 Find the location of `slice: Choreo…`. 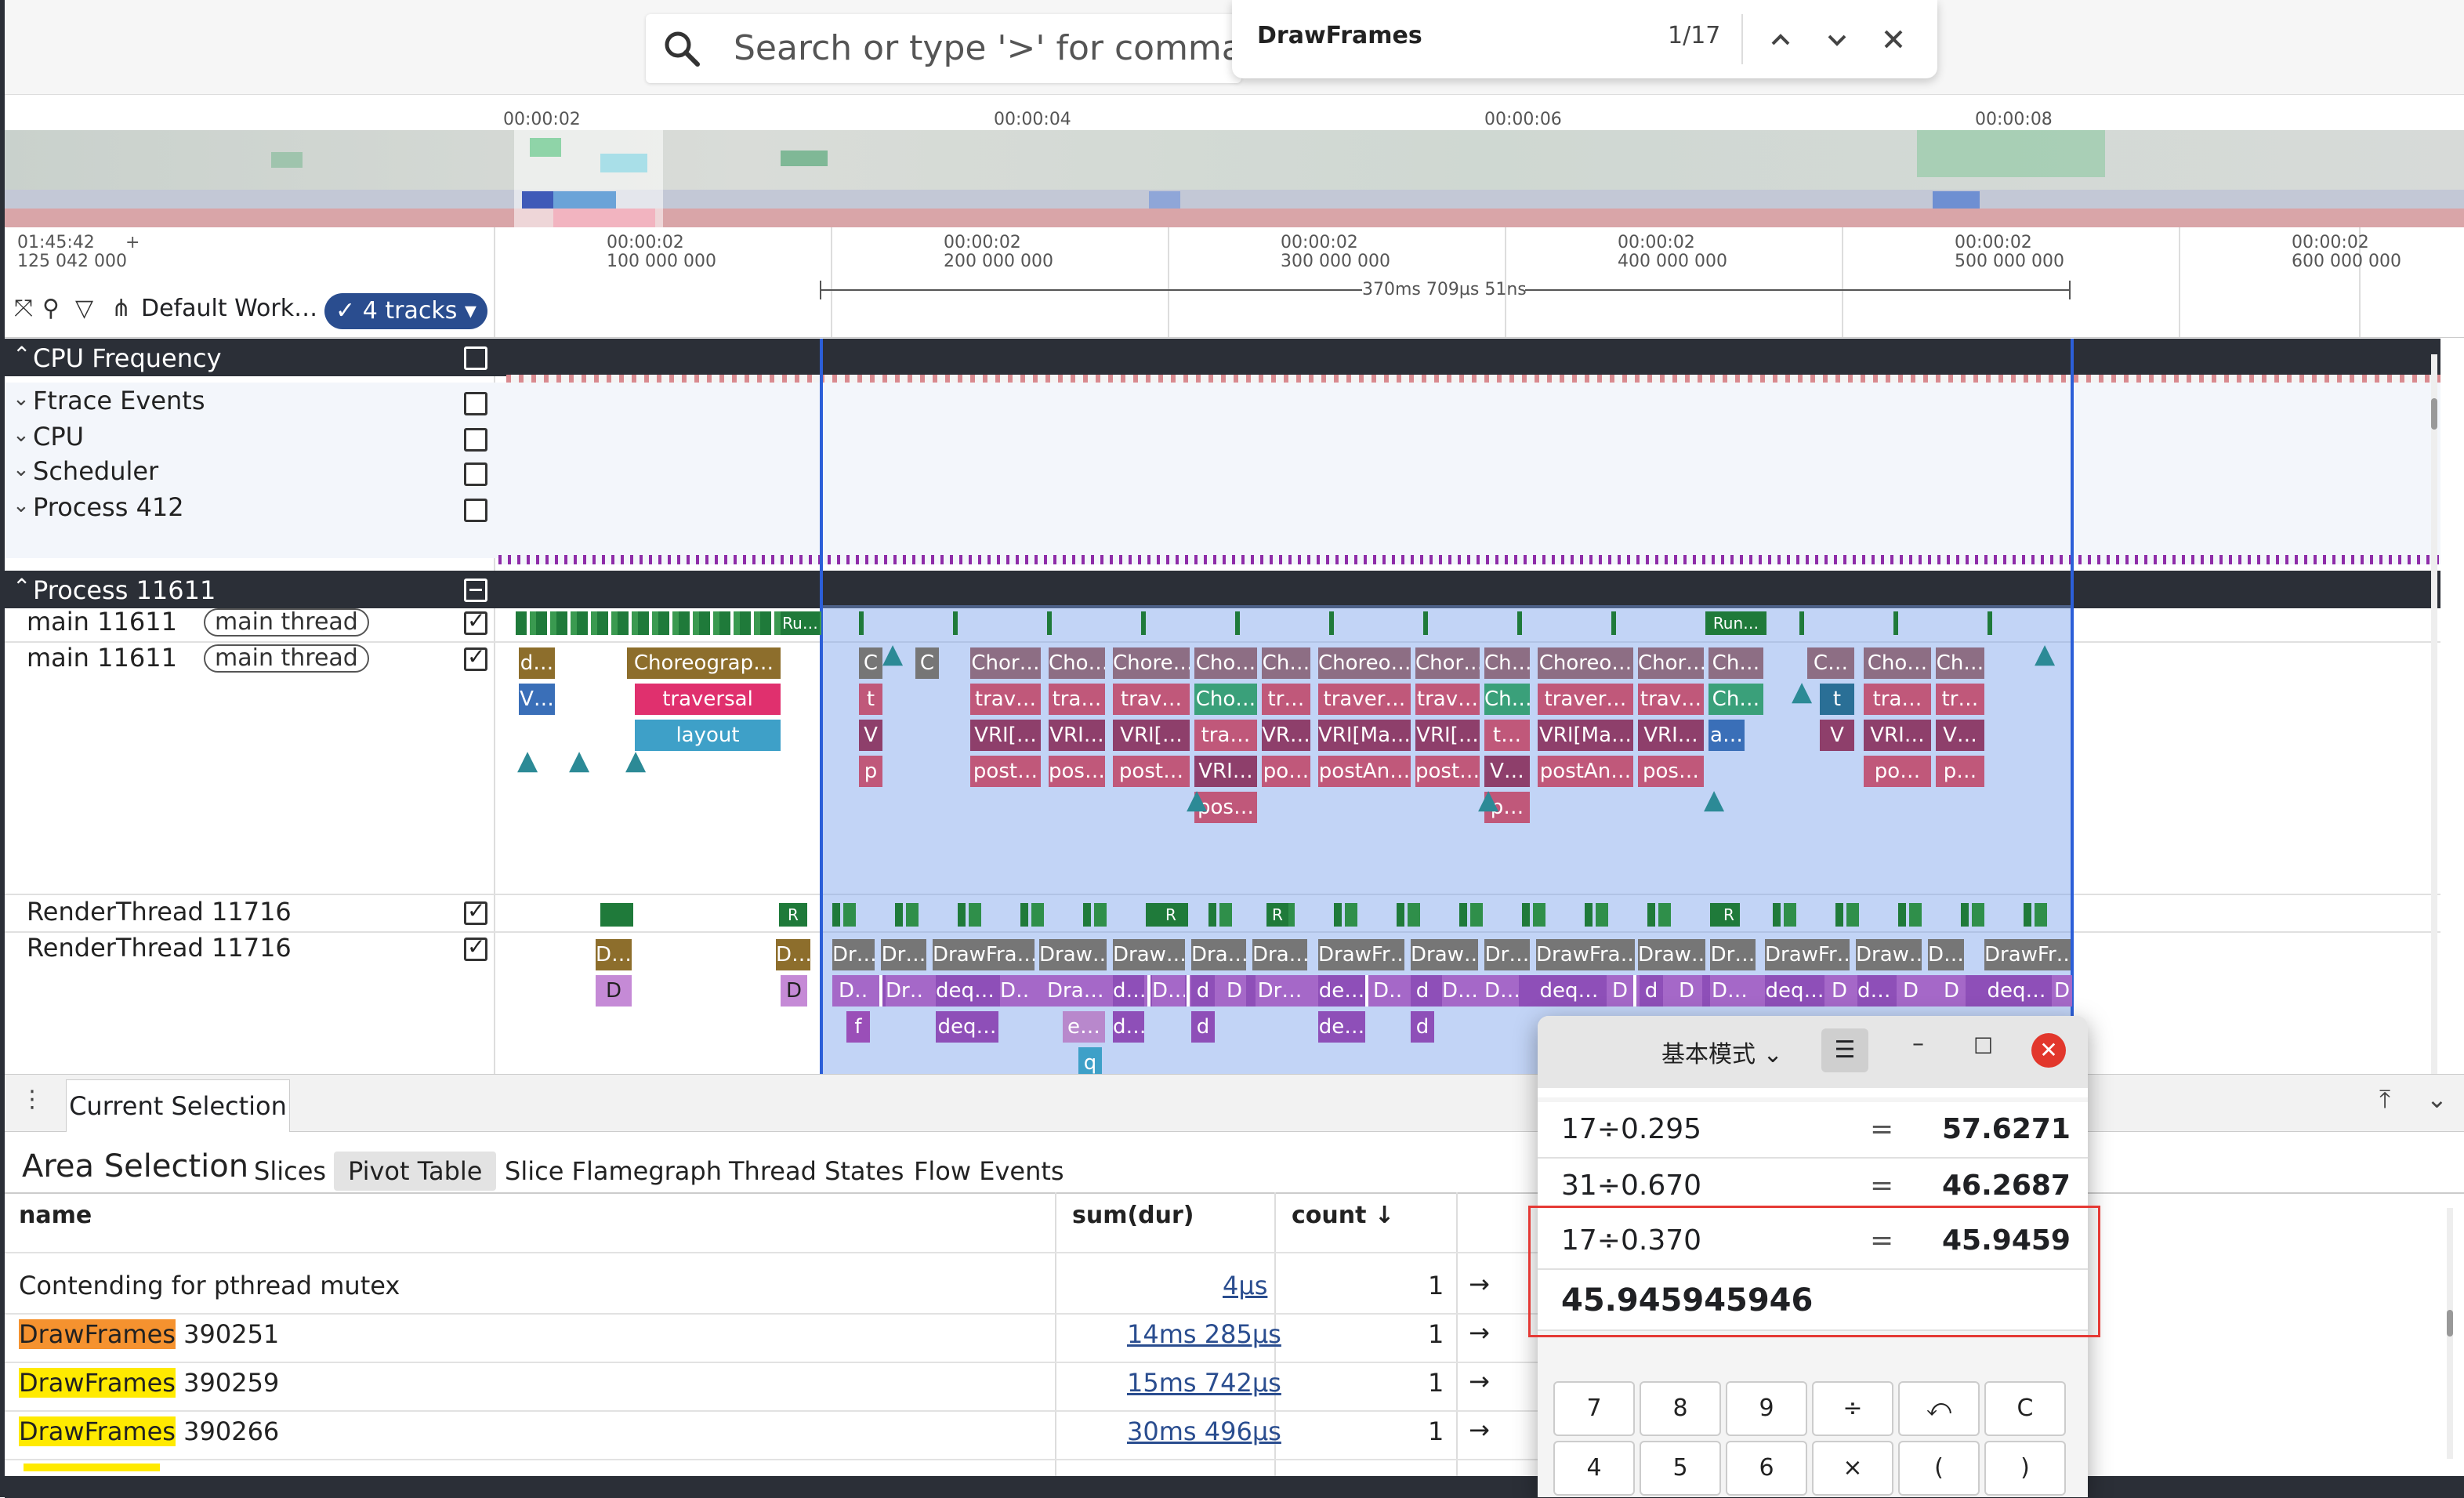

slice: Choreo… is located at coordinates (1585, 663).